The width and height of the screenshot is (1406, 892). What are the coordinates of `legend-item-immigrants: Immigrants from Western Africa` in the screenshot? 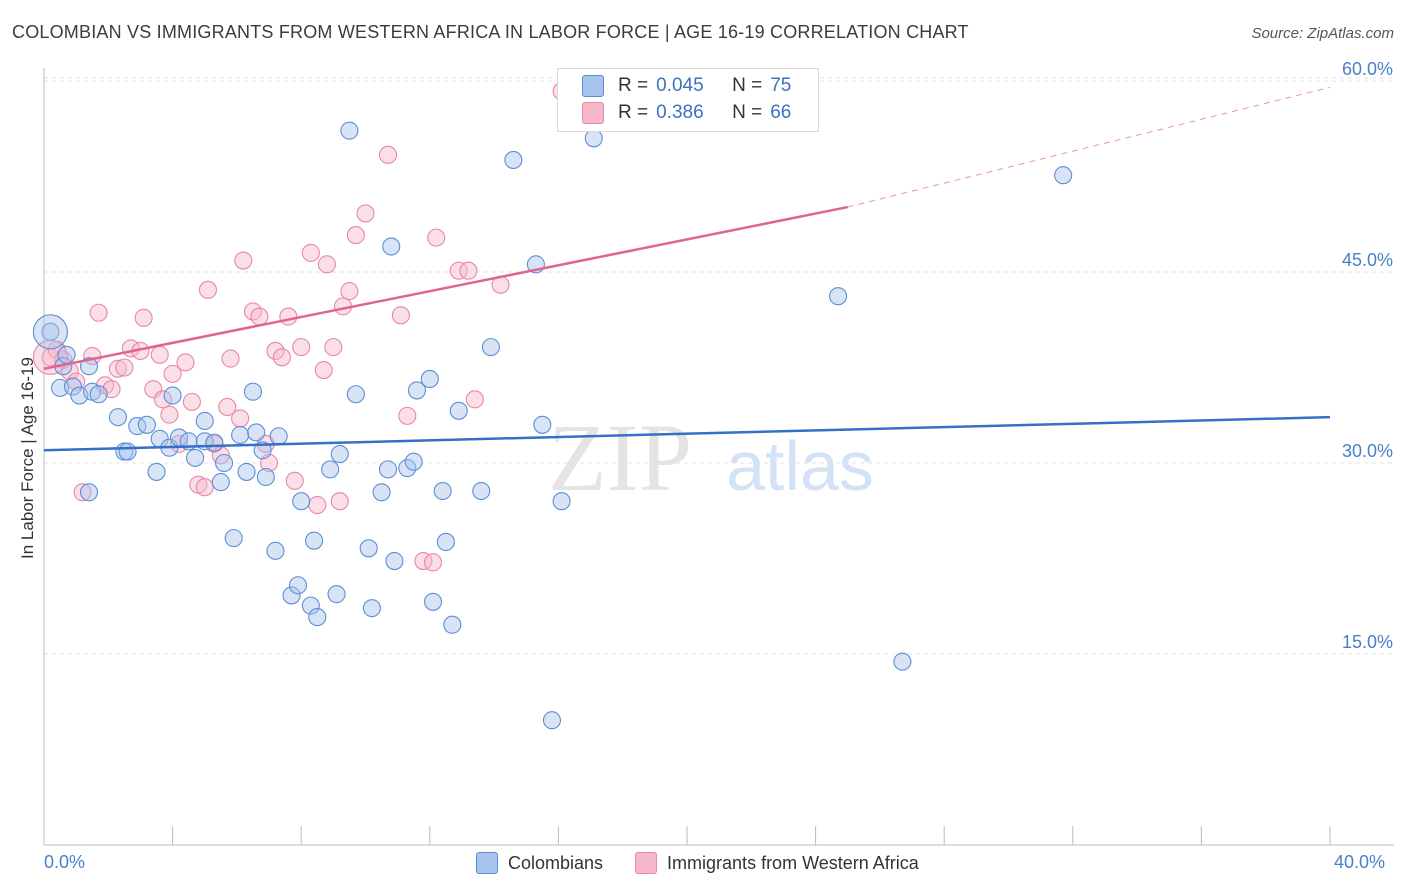 It's located at (777, 863).